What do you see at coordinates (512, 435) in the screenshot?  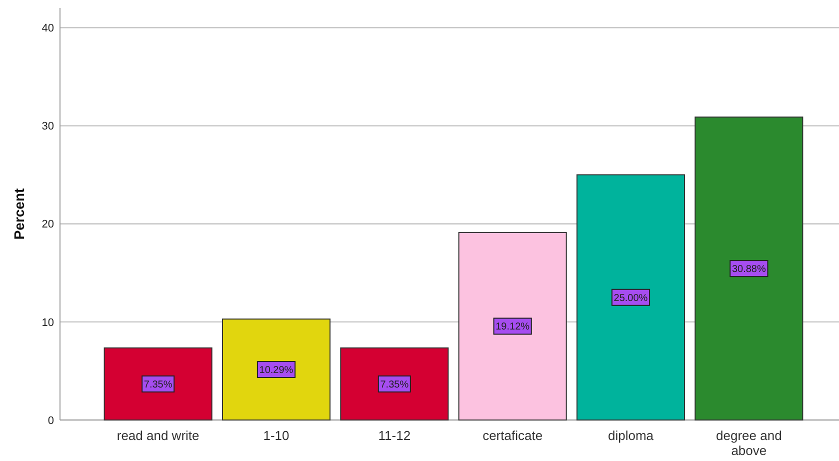 I see `x-tick-label: certaficate` at bounding box center [512, 435].